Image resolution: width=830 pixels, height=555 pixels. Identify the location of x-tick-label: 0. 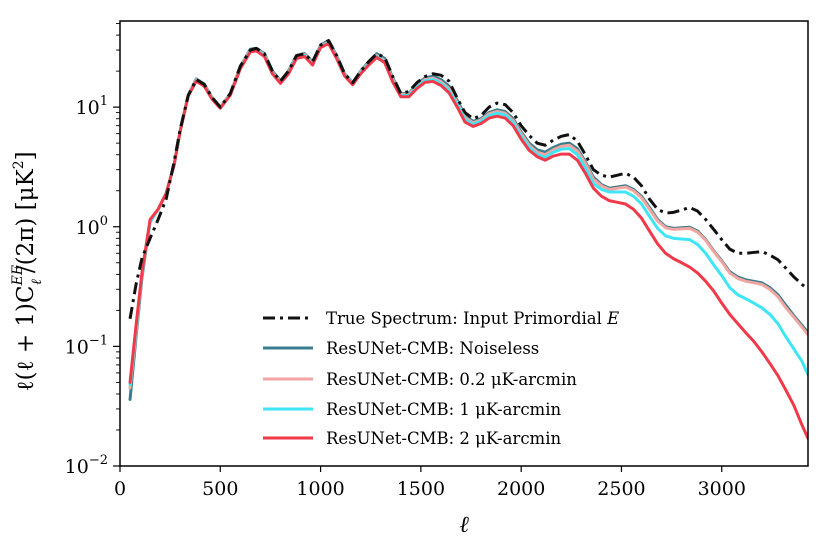
(120, 489).